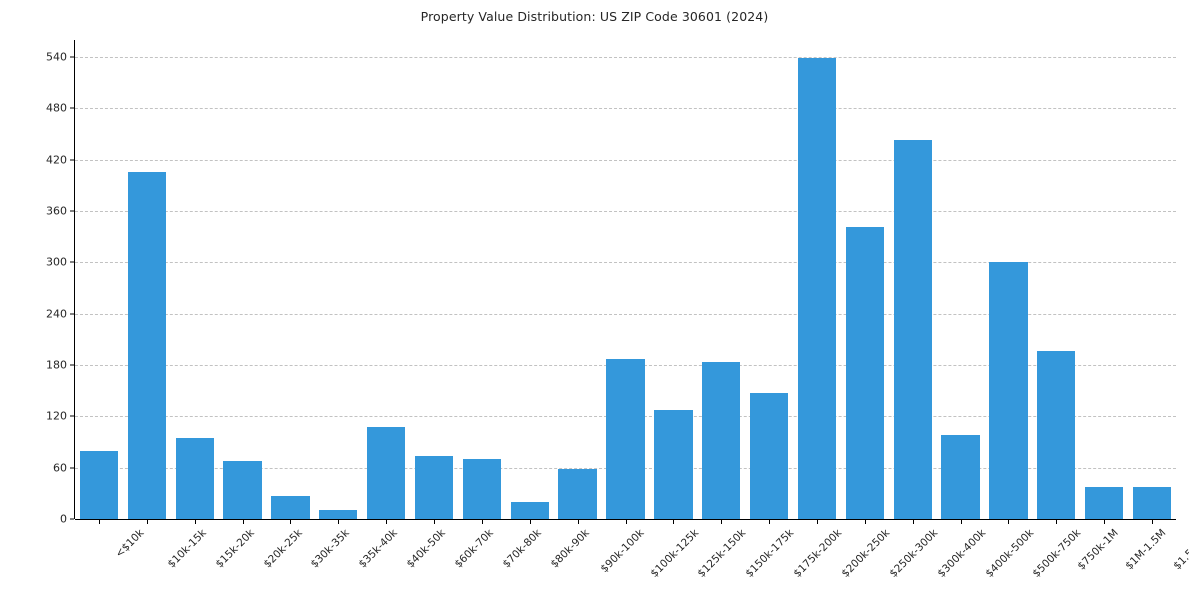  Describe the element at coordinates (235, 549) in the screenshot. I see `x-tick-label: $15k-20k` at that location.